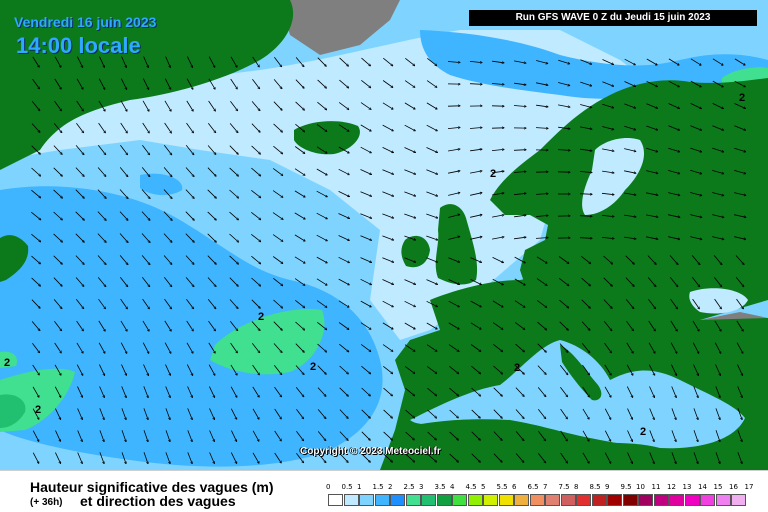 The image size is (768, 512). Describe the element at coordinates (613, 18) in the screenshot. I see `model-run-banner: Run GFS WAVE 0 Z du Jeudi 15 juin 2023` at that location.